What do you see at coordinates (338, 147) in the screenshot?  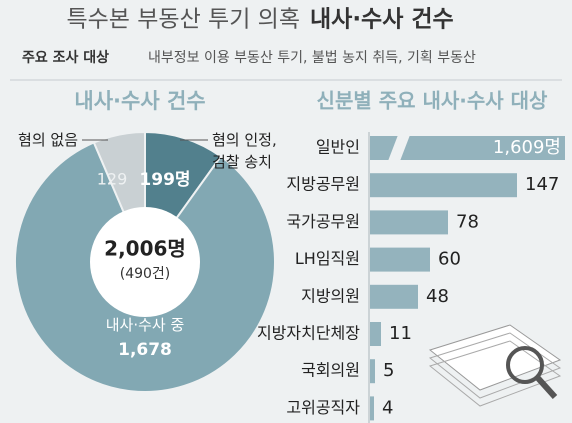 I see `category-label: 일반인` at bounding box center [338, 147].